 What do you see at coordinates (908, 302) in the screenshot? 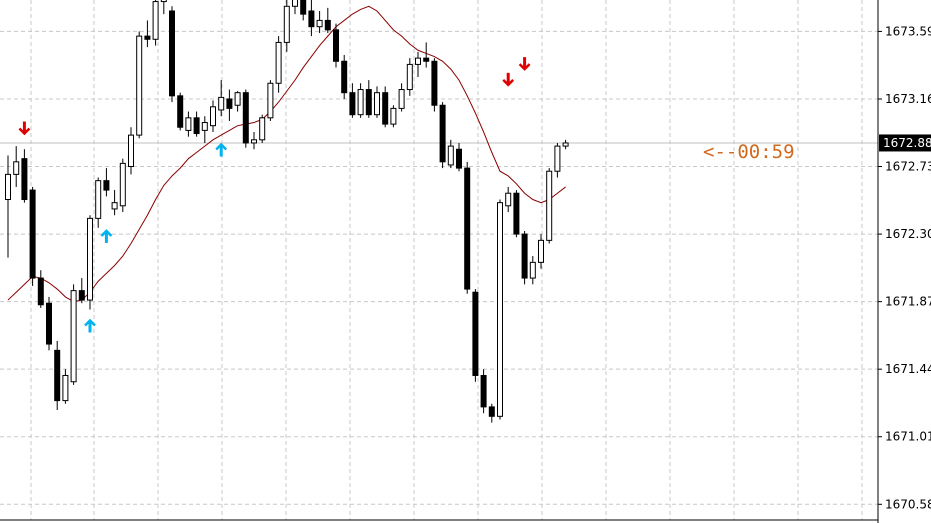
I see `price-tick-label: 1671.87` at bounding box center [908, 302].